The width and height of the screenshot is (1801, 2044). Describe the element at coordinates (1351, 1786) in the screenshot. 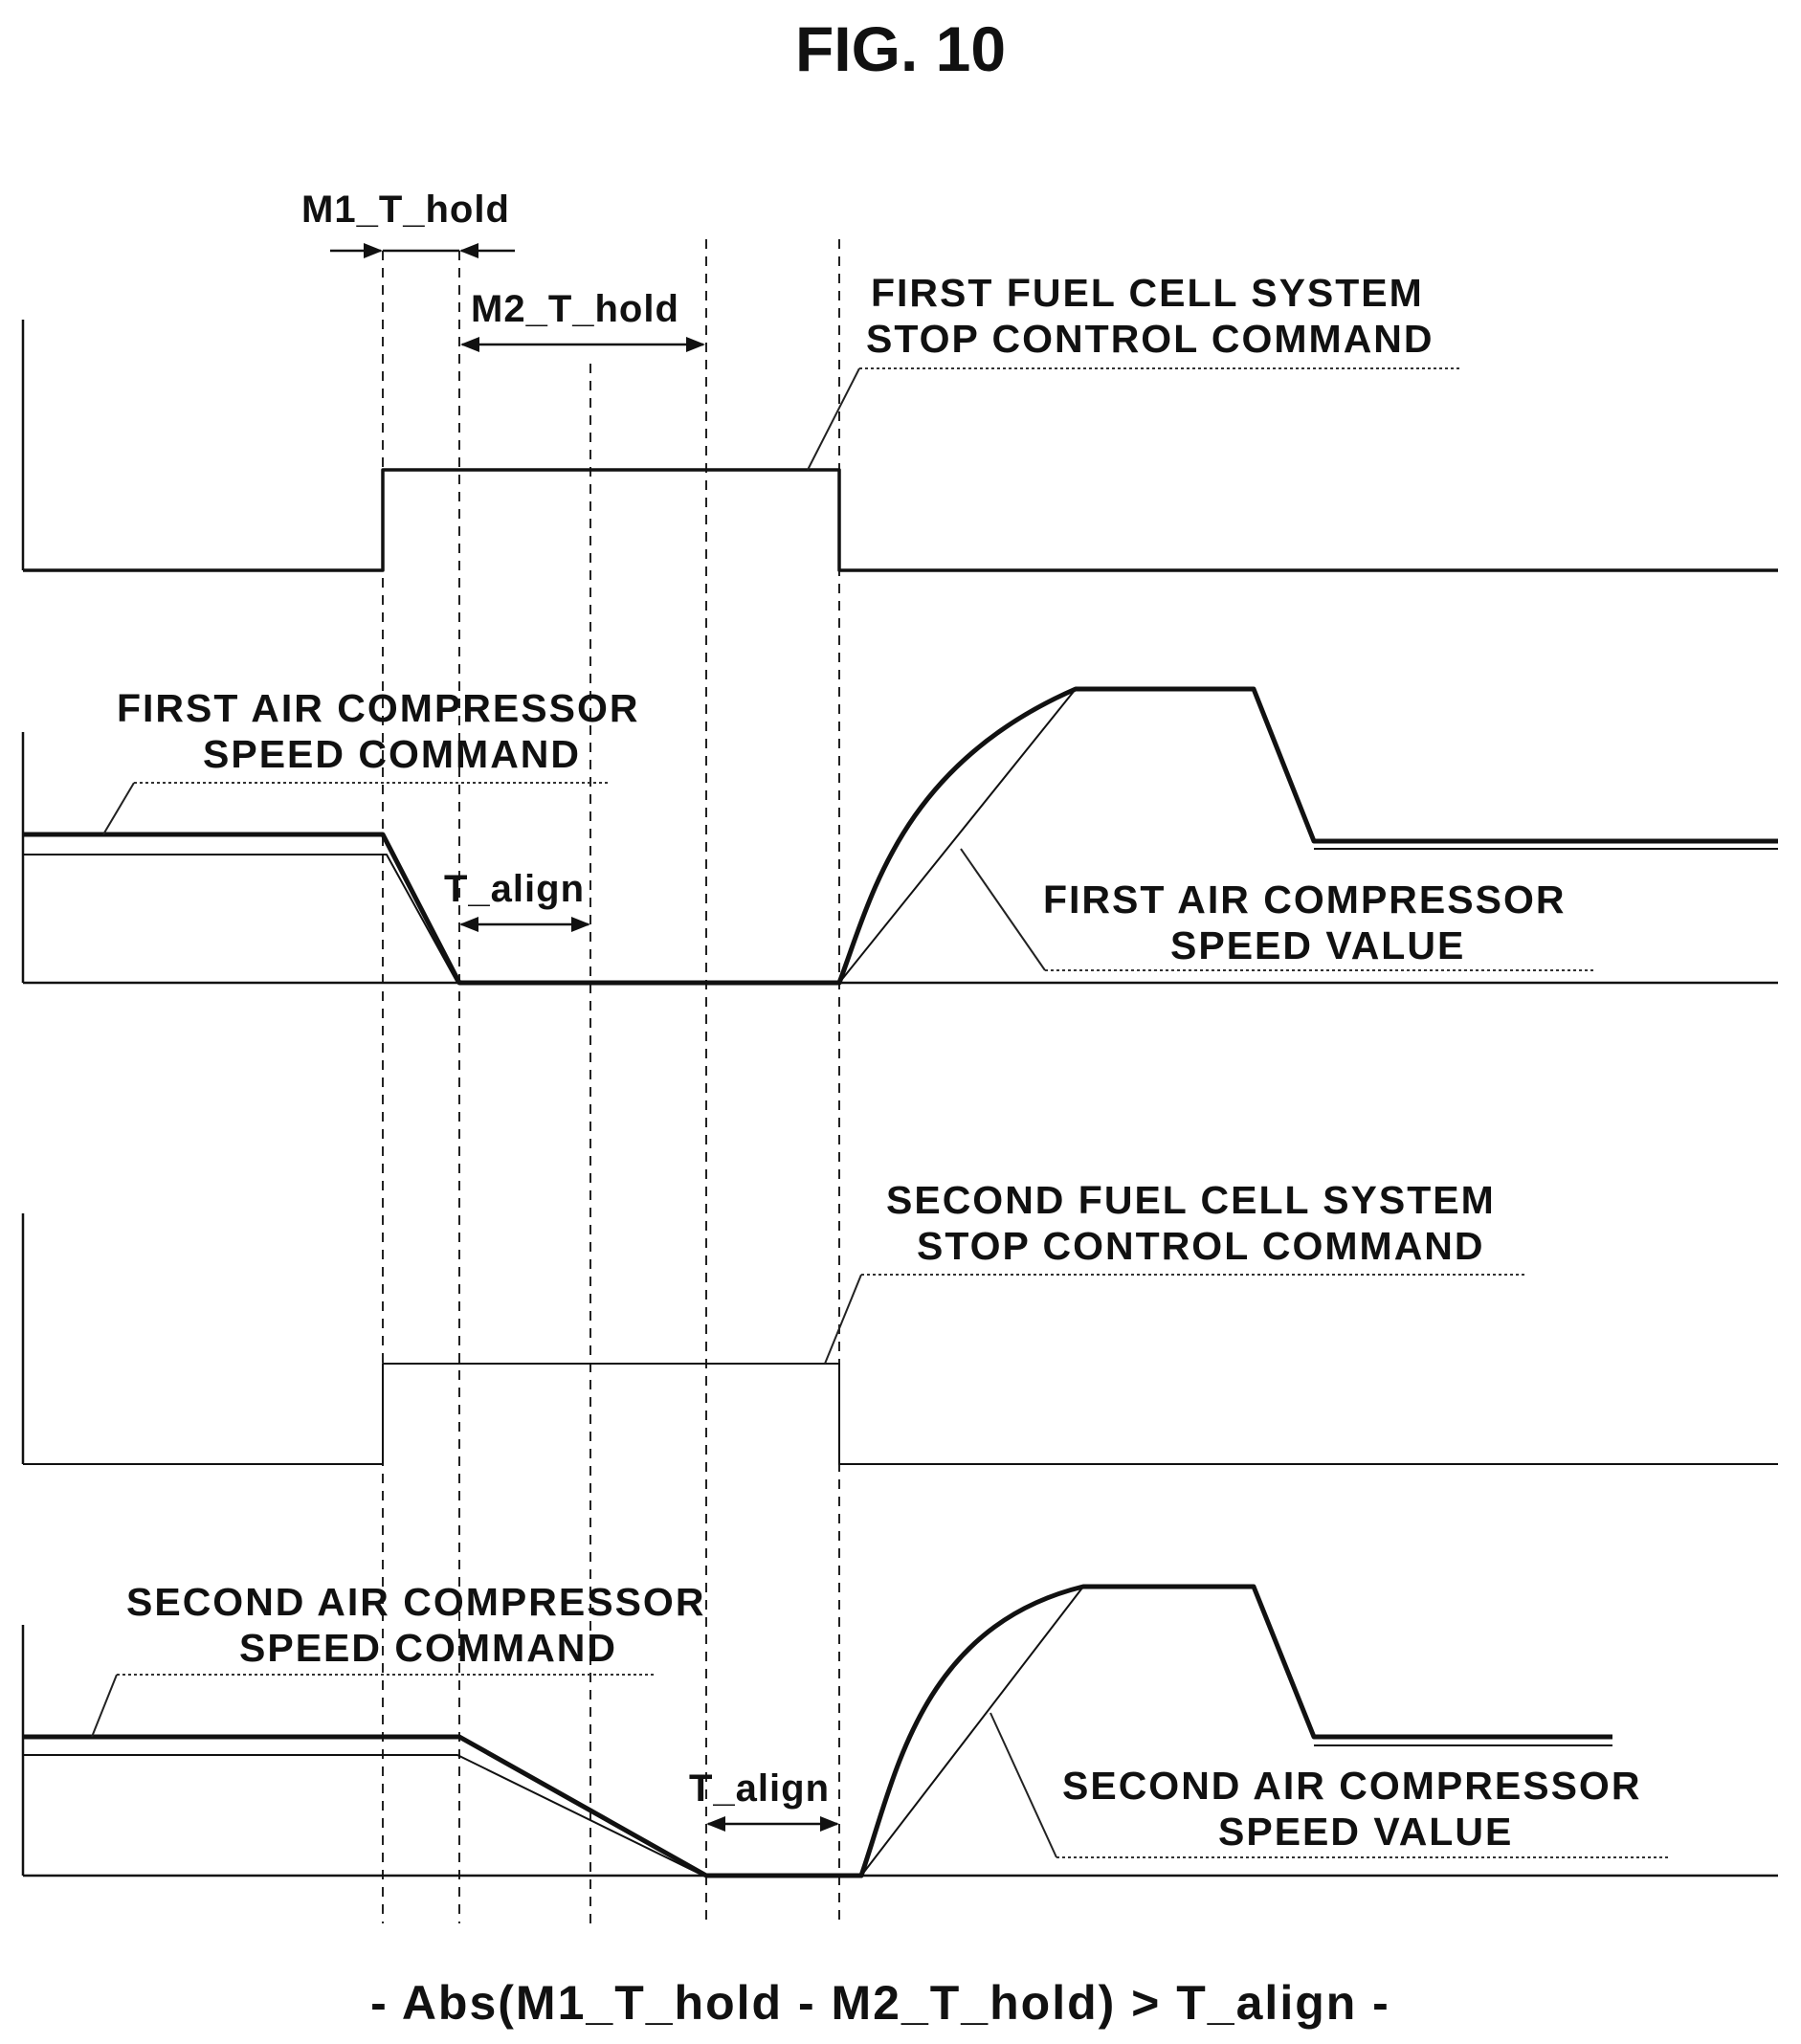

I see `second-val-label-line1: SECOND AIR COMPRESSOR` at that location.